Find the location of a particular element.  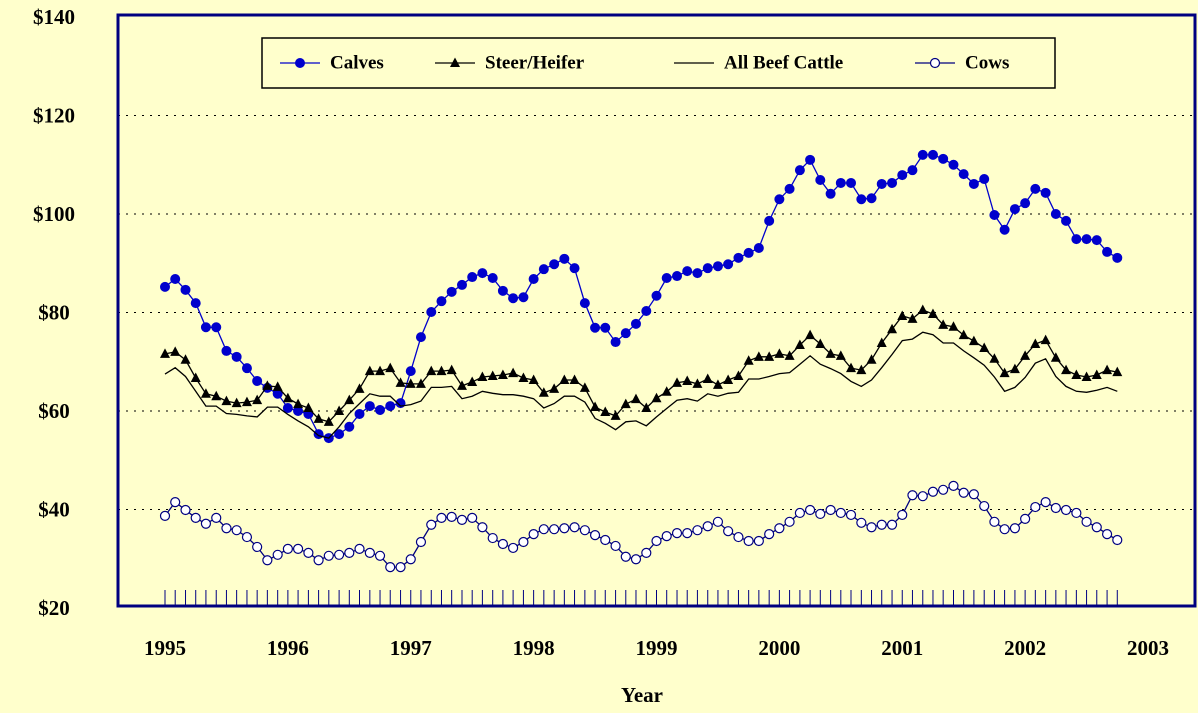

series-line is located at coordinates (641, 526).